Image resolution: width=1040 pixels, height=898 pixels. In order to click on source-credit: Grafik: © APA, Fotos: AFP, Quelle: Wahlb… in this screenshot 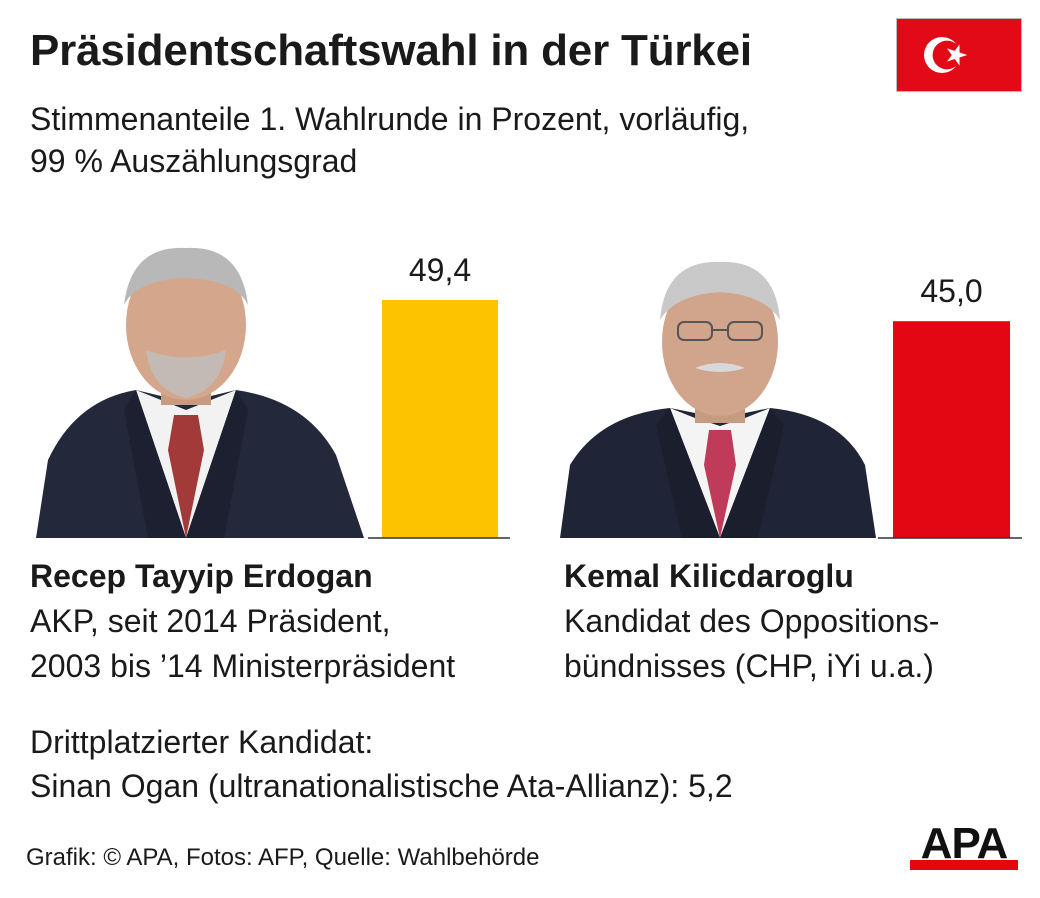, I will do `click(283, 857)`.